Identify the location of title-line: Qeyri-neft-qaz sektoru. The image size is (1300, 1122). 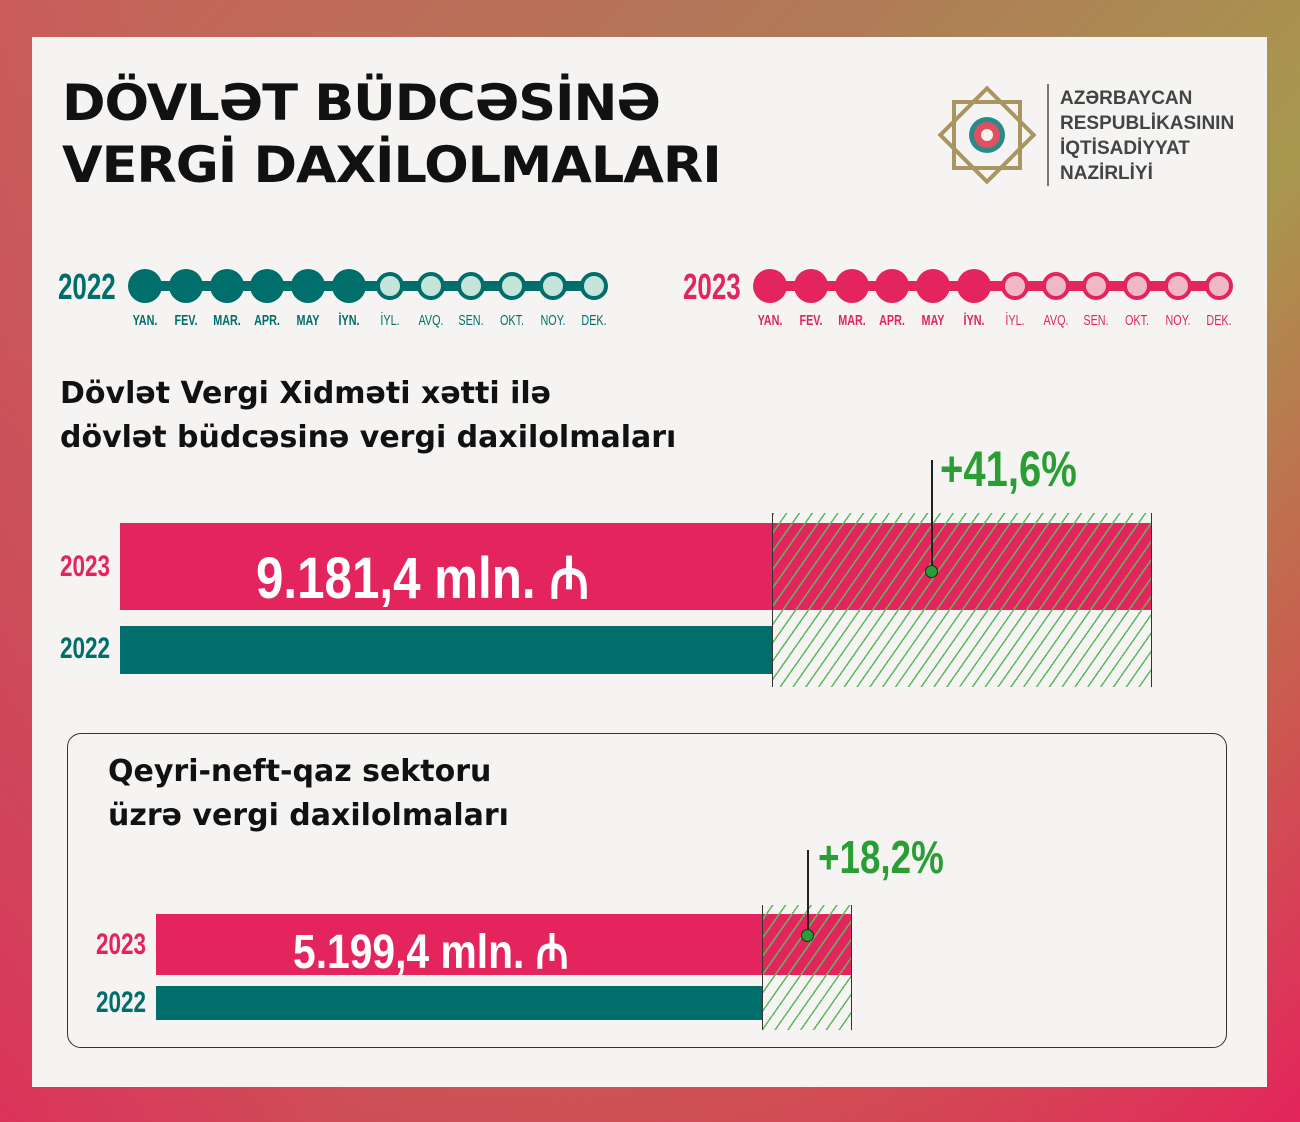
(300, 771).